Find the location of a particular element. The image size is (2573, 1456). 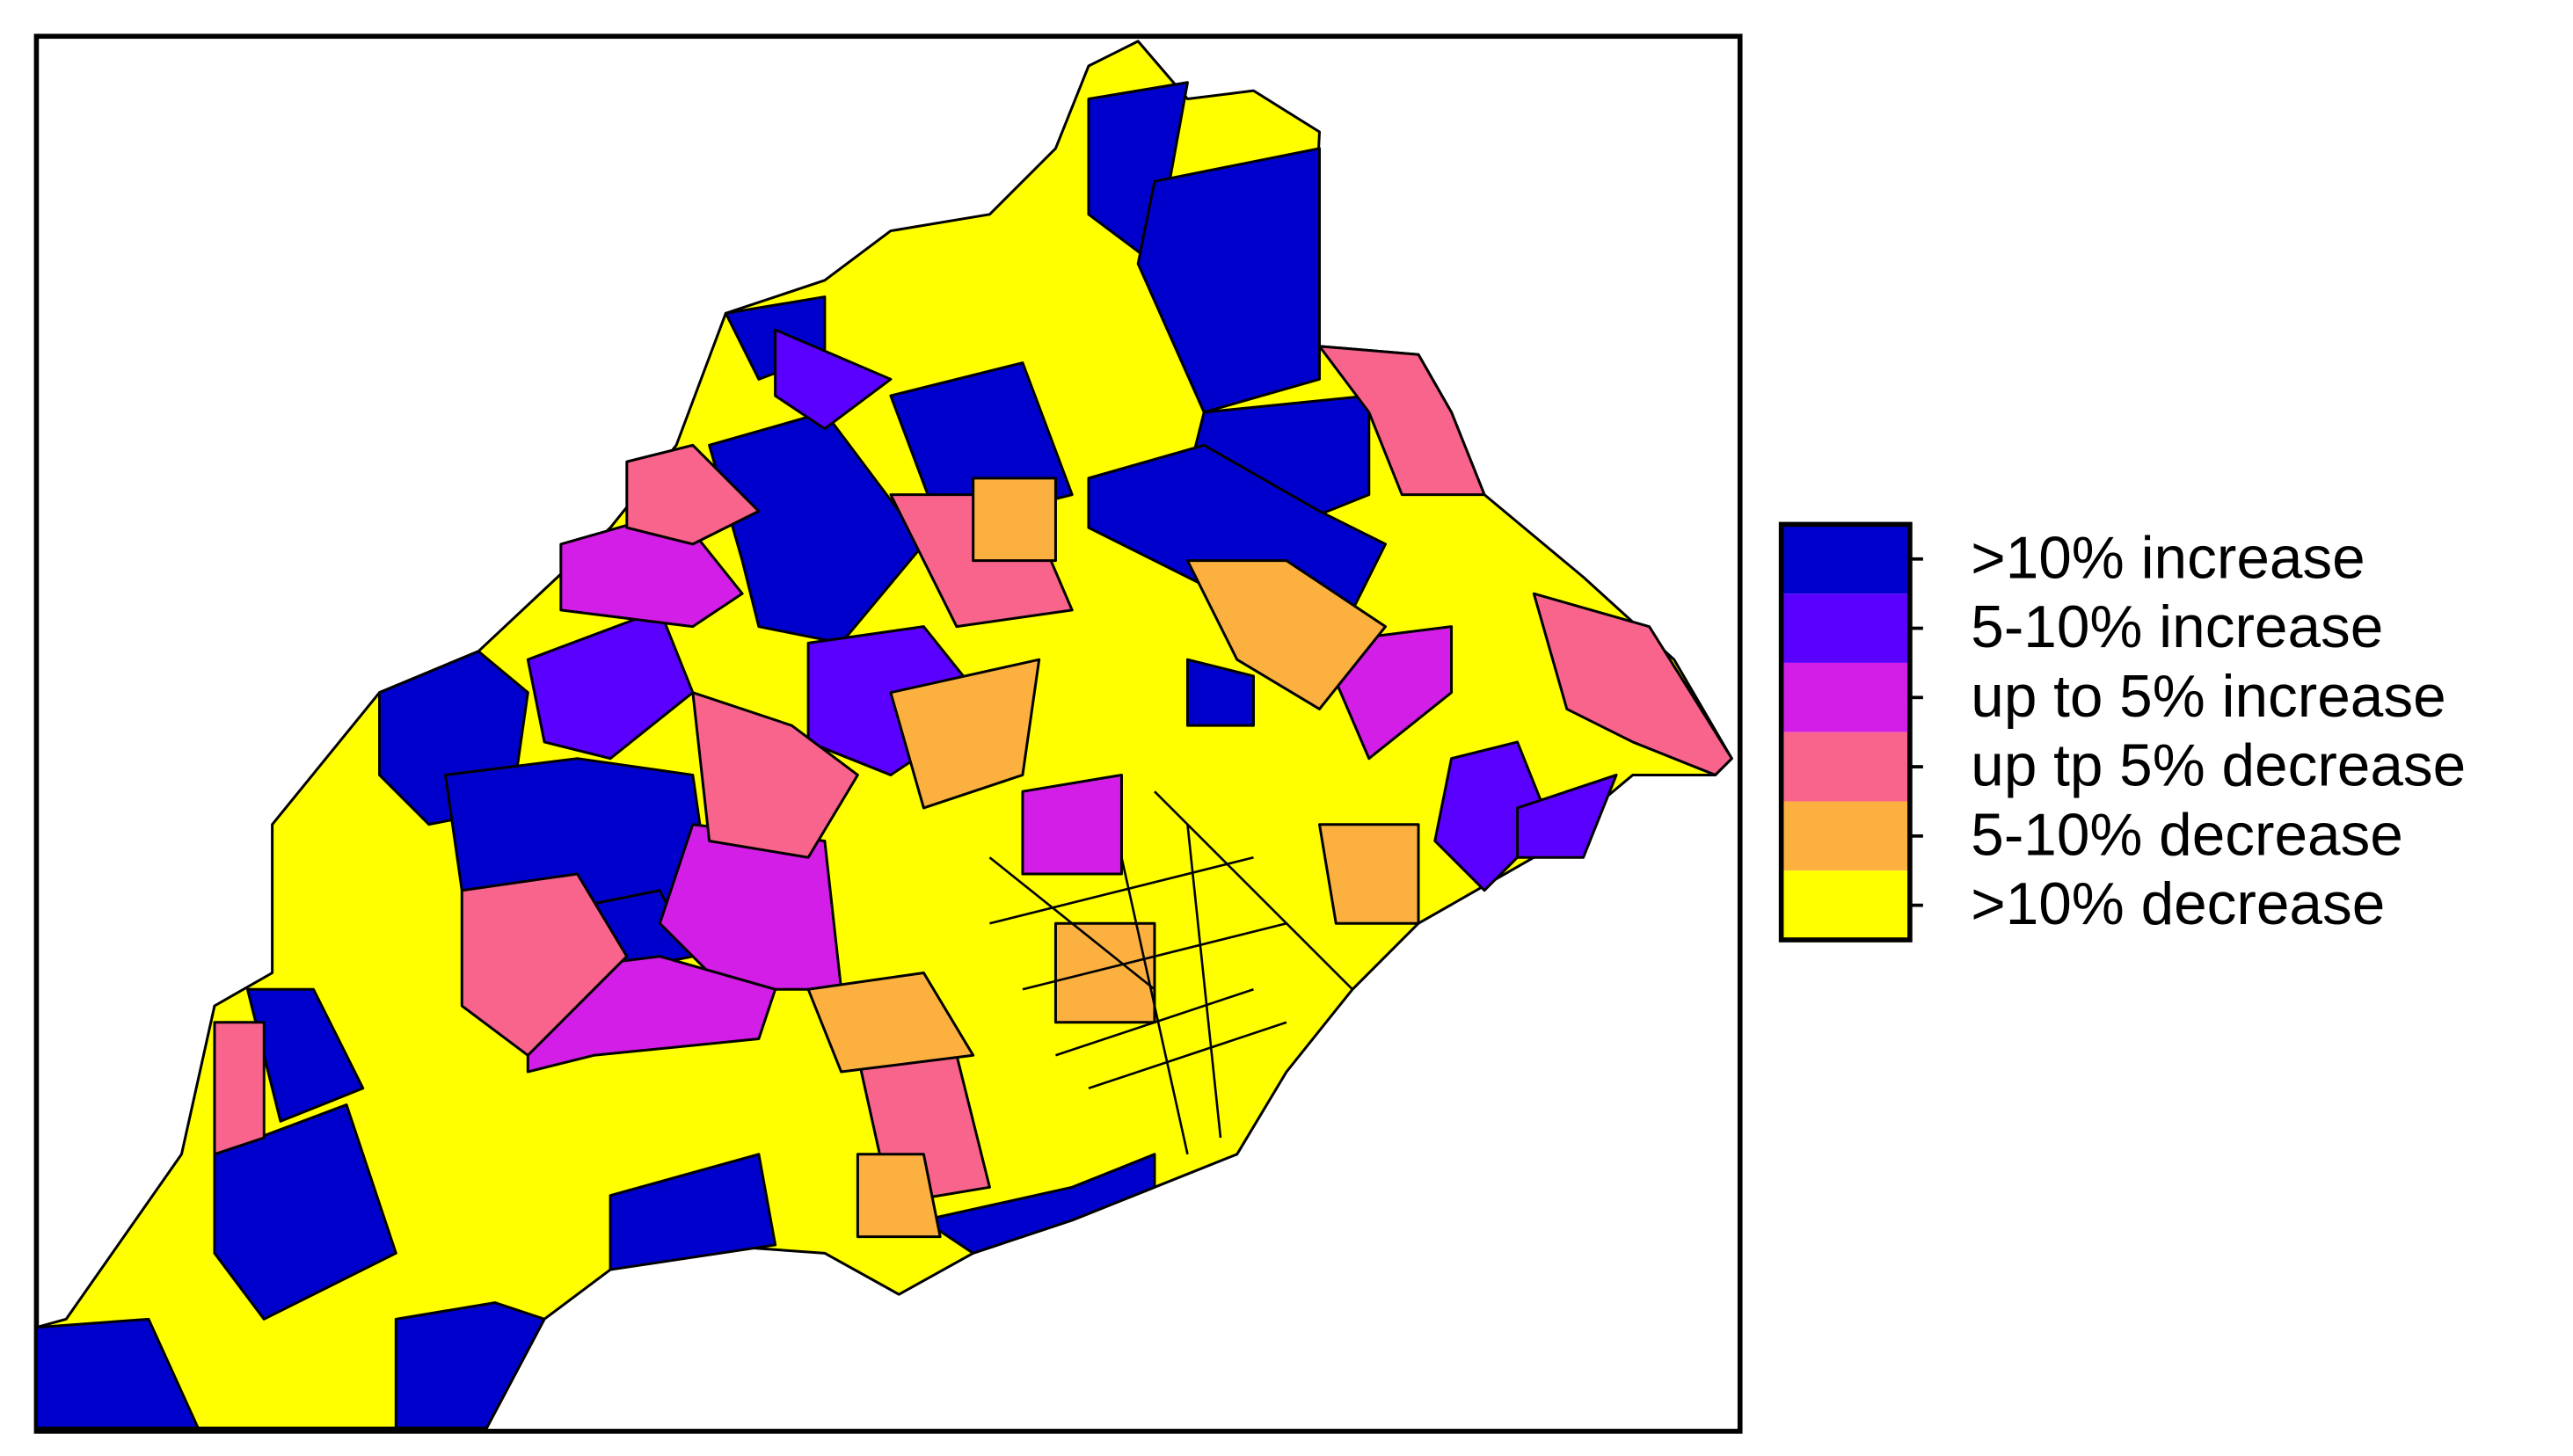

legend-frame is located at coordinates (1846, 732).